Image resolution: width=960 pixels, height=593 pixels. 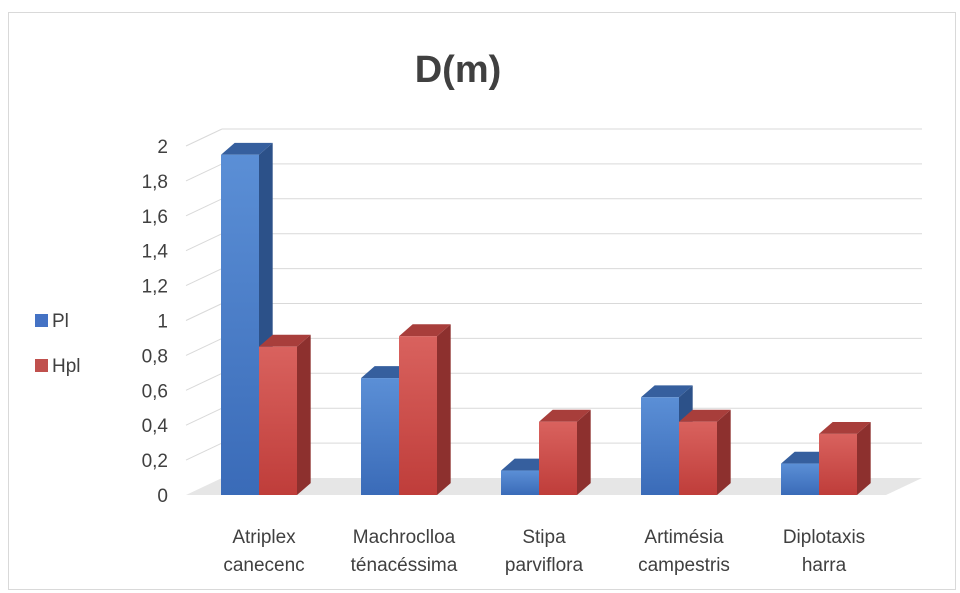 What do you see at coordinates (162, 147) in the screenshot?
I see `y-tick-label: 2` at bounding box center [162, 147].